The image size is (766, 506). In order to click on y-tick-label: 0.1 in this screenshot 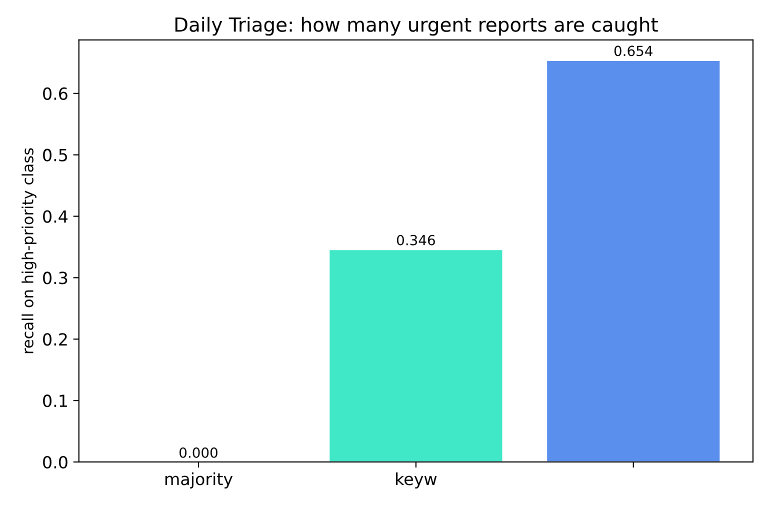, I will do `click(55, 401)`.